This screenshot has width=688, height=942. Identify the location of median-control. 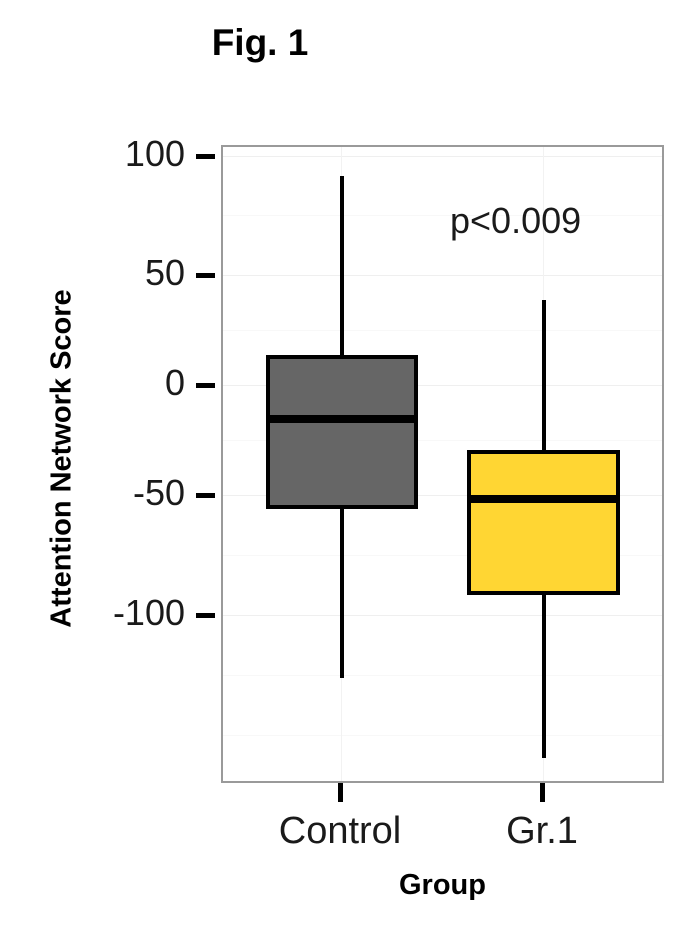
(342, 419).